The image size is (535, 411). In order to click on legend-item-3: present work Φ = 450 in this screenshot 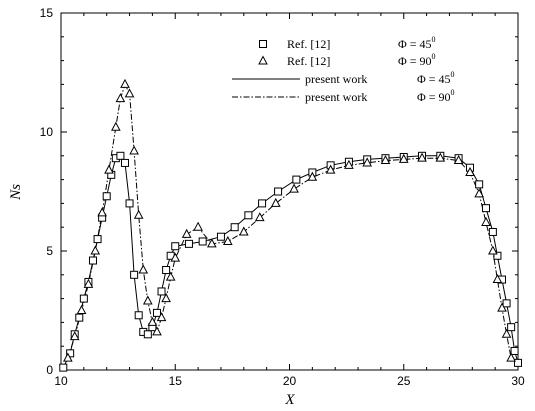, I will do `click(343, 78)`.